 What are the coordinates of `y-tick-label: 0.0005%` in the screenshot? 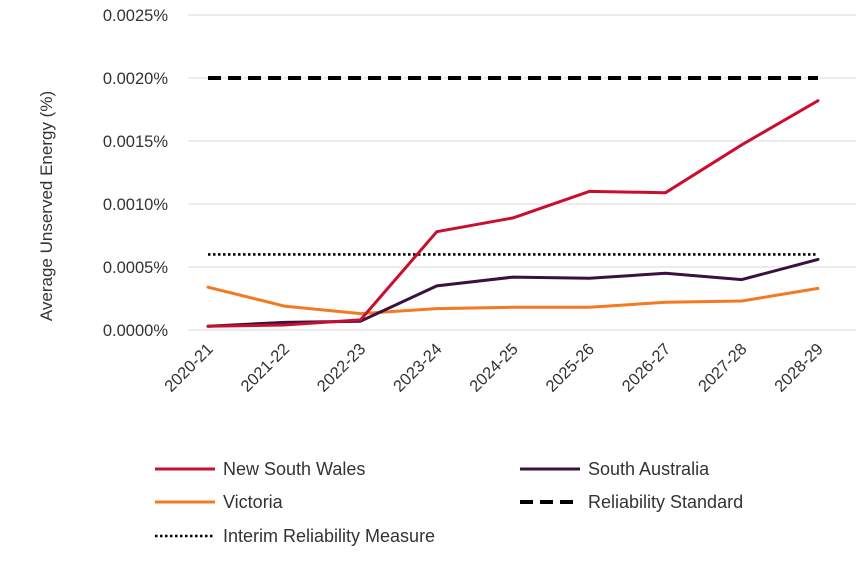 It's located at (135, 268).